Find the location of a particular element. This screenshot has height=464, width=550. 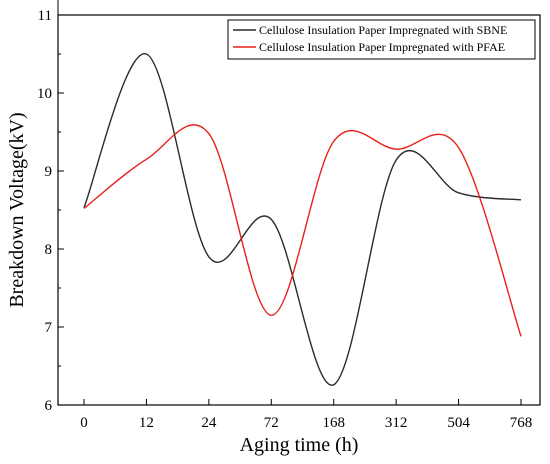

x-axis-title: Aging time (h) is located at coordinates (299, 445).